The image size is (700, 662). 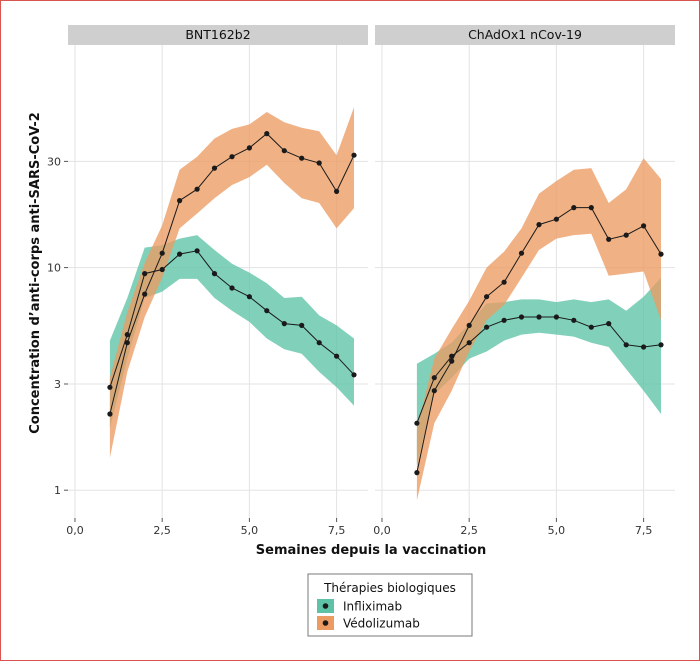 I want to click on strip-left-label: BNT162b2, so click(x=217, y=34).